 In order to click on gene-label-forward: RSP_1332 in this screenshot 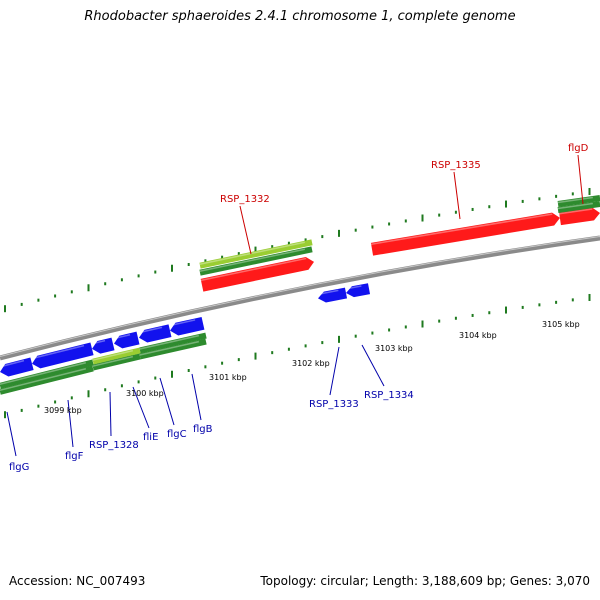, I will do `click(245, 199)`.